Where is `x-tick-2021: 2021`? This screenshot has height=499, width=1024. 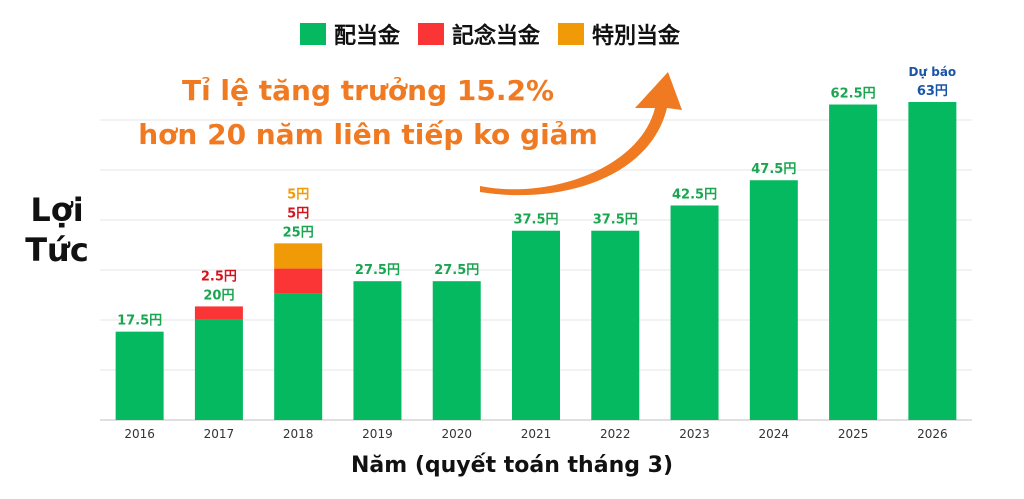
x-tick-2021: 2021 is located at coordinates (536, 434).